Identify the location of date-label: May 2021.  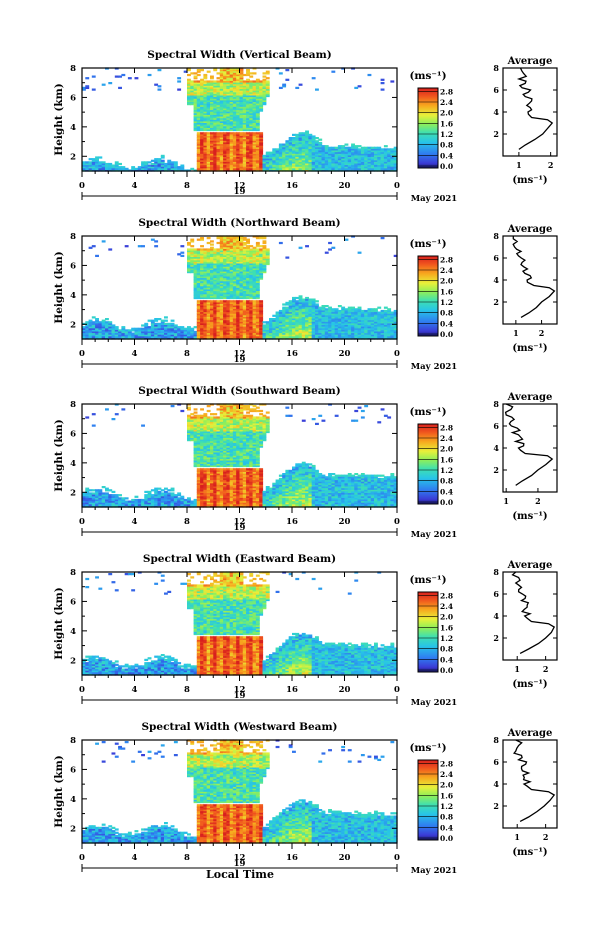
(434, 367).